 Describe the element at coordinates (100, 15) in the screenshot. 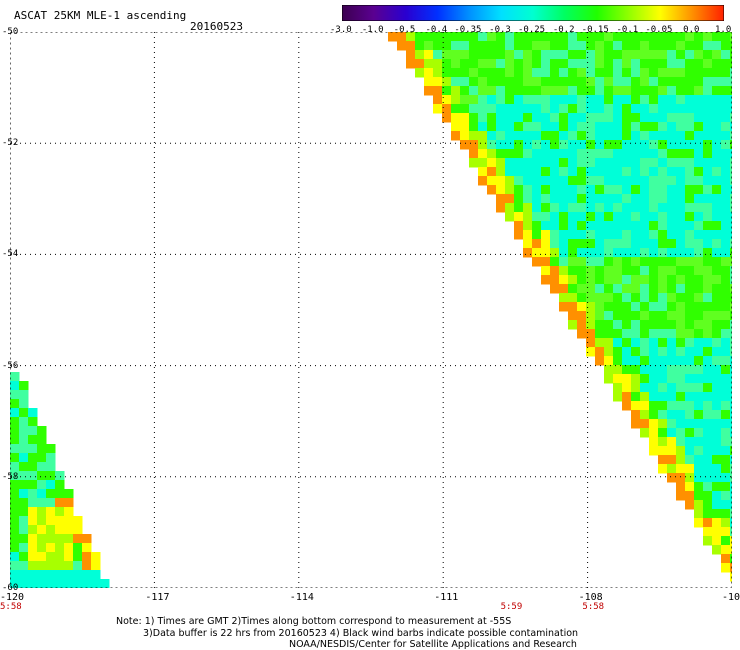

I see `product-title: ASCAT 25KM MLE-1 ascending` at that location.